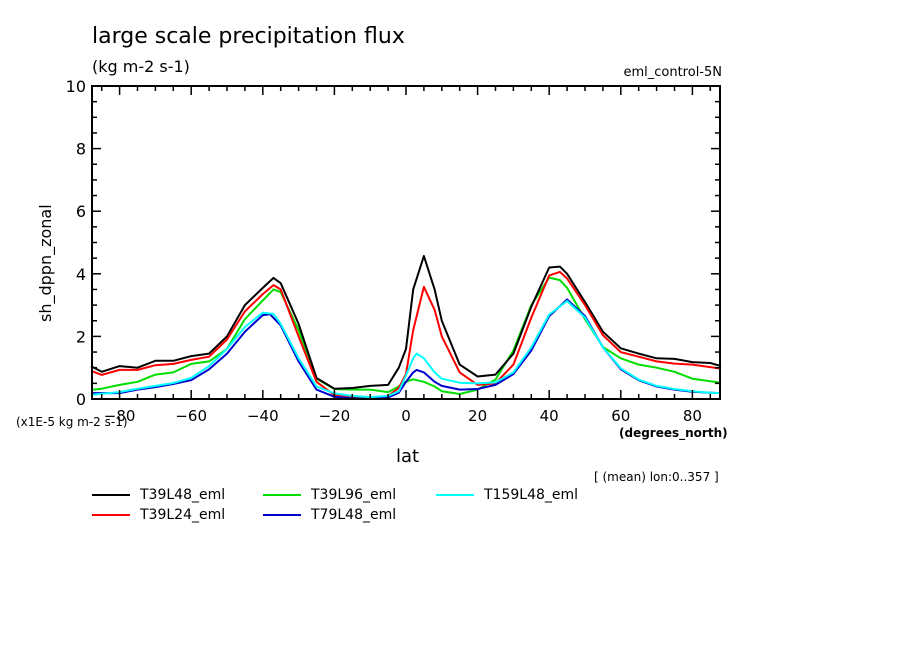 The height and width of the screenshot is (654, 904). Describe the element at coordinates (335, 416) in the screenshot. I see `x-tick-label: −20` at that location.